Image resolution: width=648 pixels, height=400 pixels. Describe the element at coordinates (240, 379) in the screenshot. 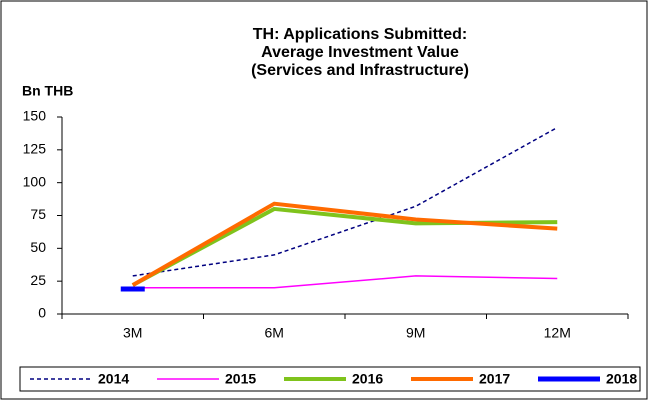

I see `legend-label: 2015` at that location.